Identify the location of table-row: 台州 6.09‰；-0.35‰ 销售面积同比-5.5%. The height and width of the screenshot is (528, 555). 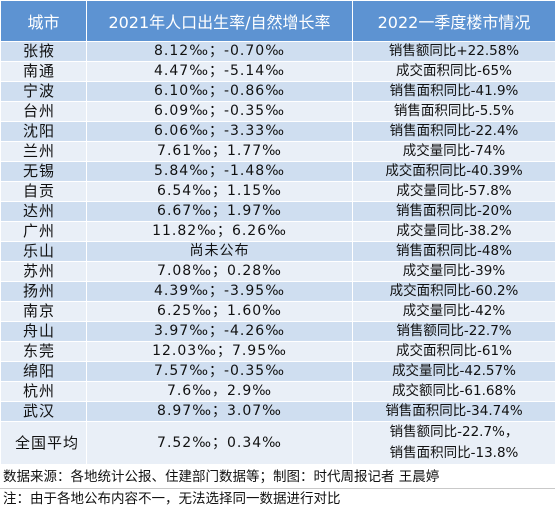
(277, 111).